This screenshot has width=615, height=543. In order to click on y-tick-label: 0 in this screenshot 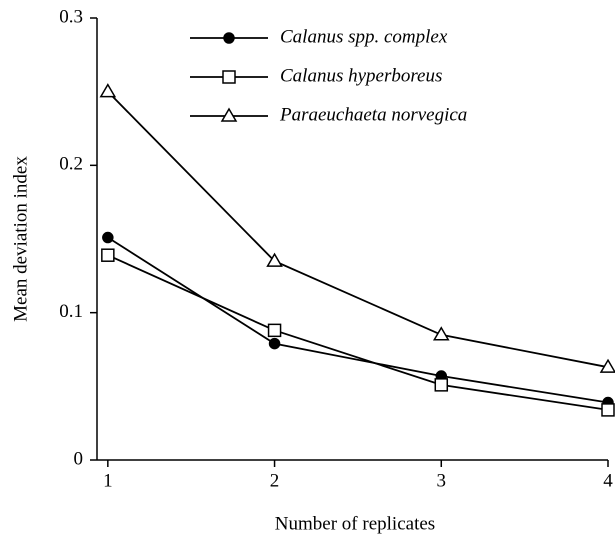, I will do `click(79, 458)`.